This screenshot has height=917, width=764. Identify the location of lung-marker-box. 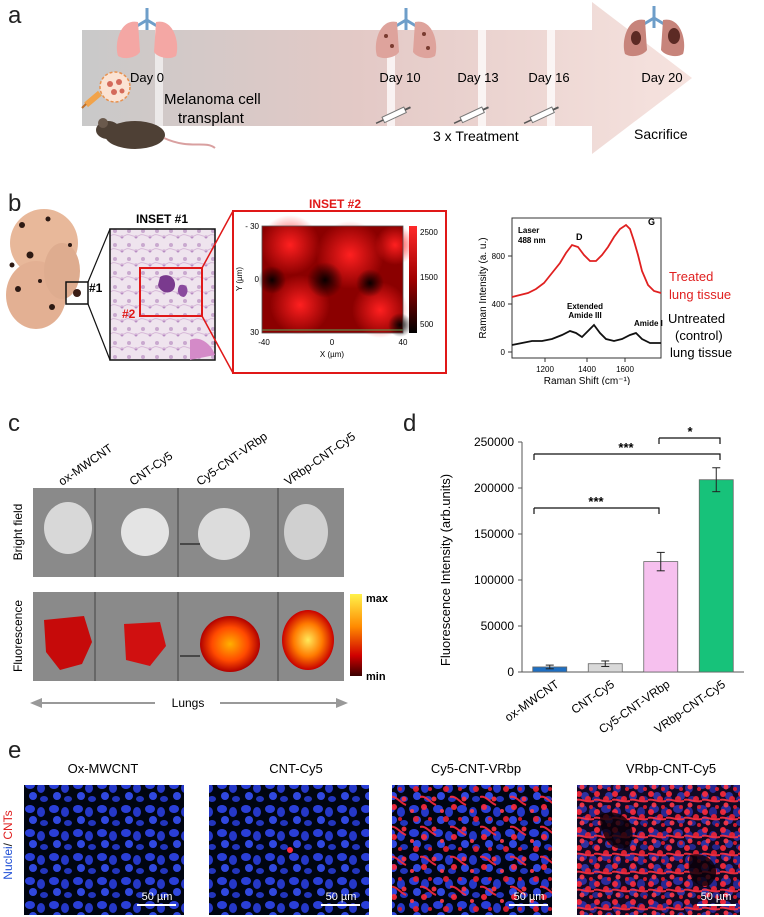
(77, 293).